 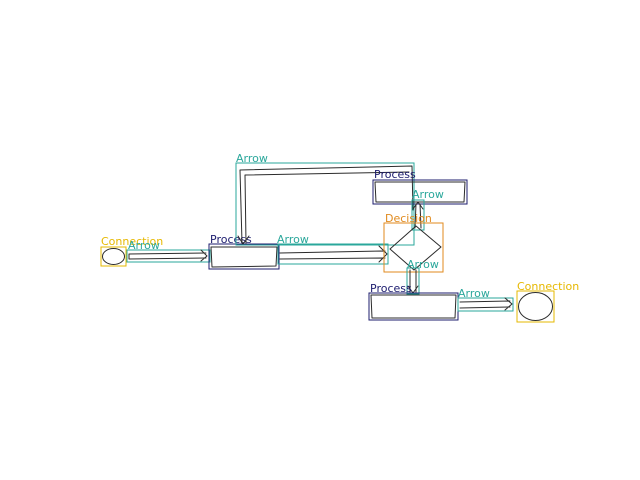 I want to click on connection-right-box, so click(x=535, y=306).